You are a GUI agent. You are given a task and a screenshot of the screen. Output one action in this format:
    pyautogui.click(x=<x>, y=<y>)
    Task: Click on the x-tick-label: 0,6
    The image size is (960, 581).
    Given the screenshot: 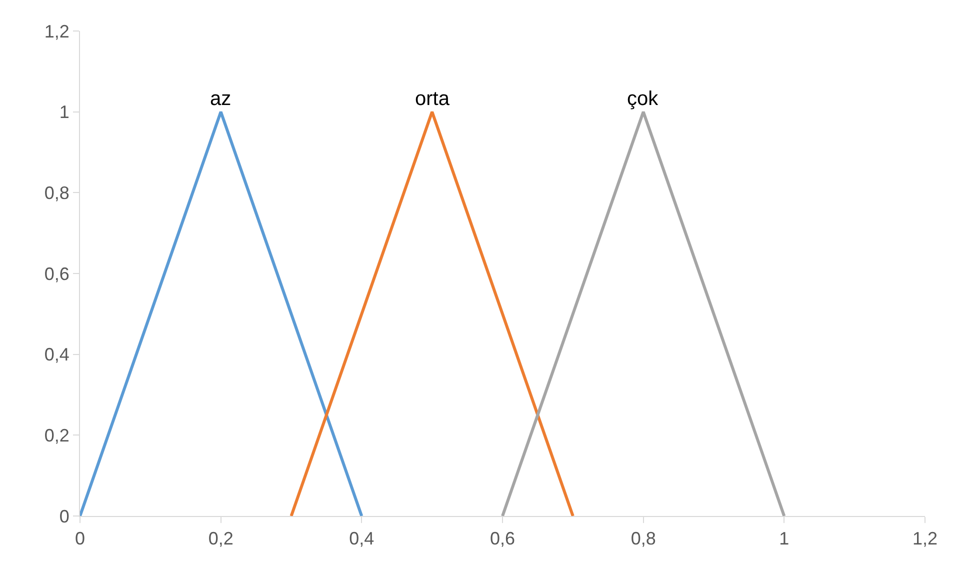 What is the action you would take?
    pyautogui.click(x=503, y=538)
    